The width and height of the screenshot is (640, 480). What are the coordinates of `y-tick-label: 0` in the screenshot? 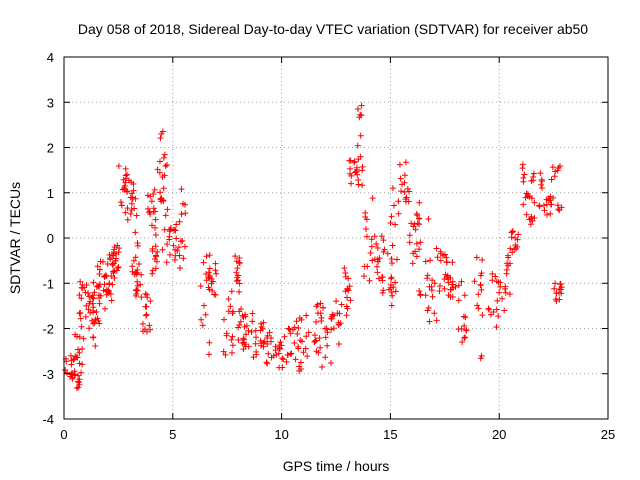 It's located at (50, 238).